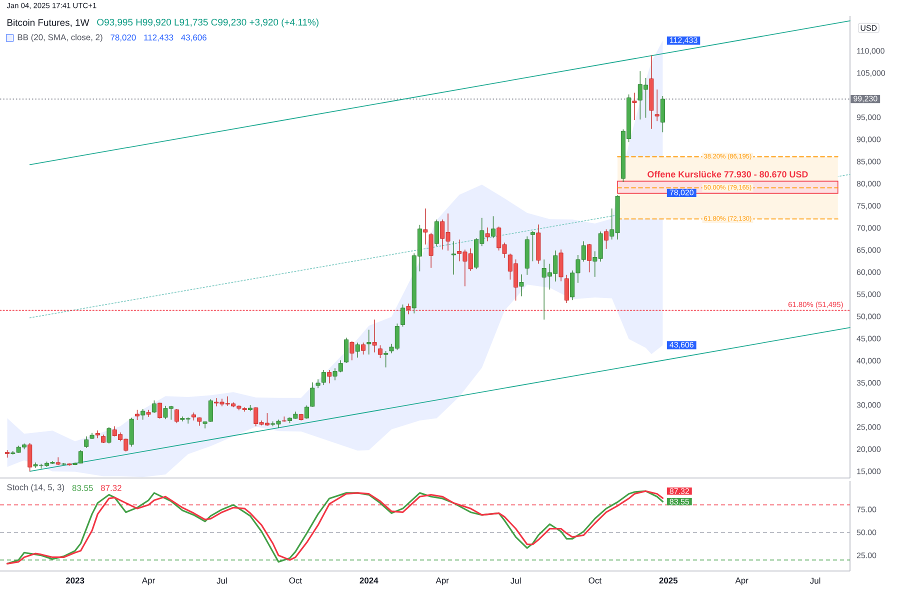 The width and height of the screenshot is (900, 613). I want to click on chart-title: Bitcoin Futures, 1W, so click(48, 23).